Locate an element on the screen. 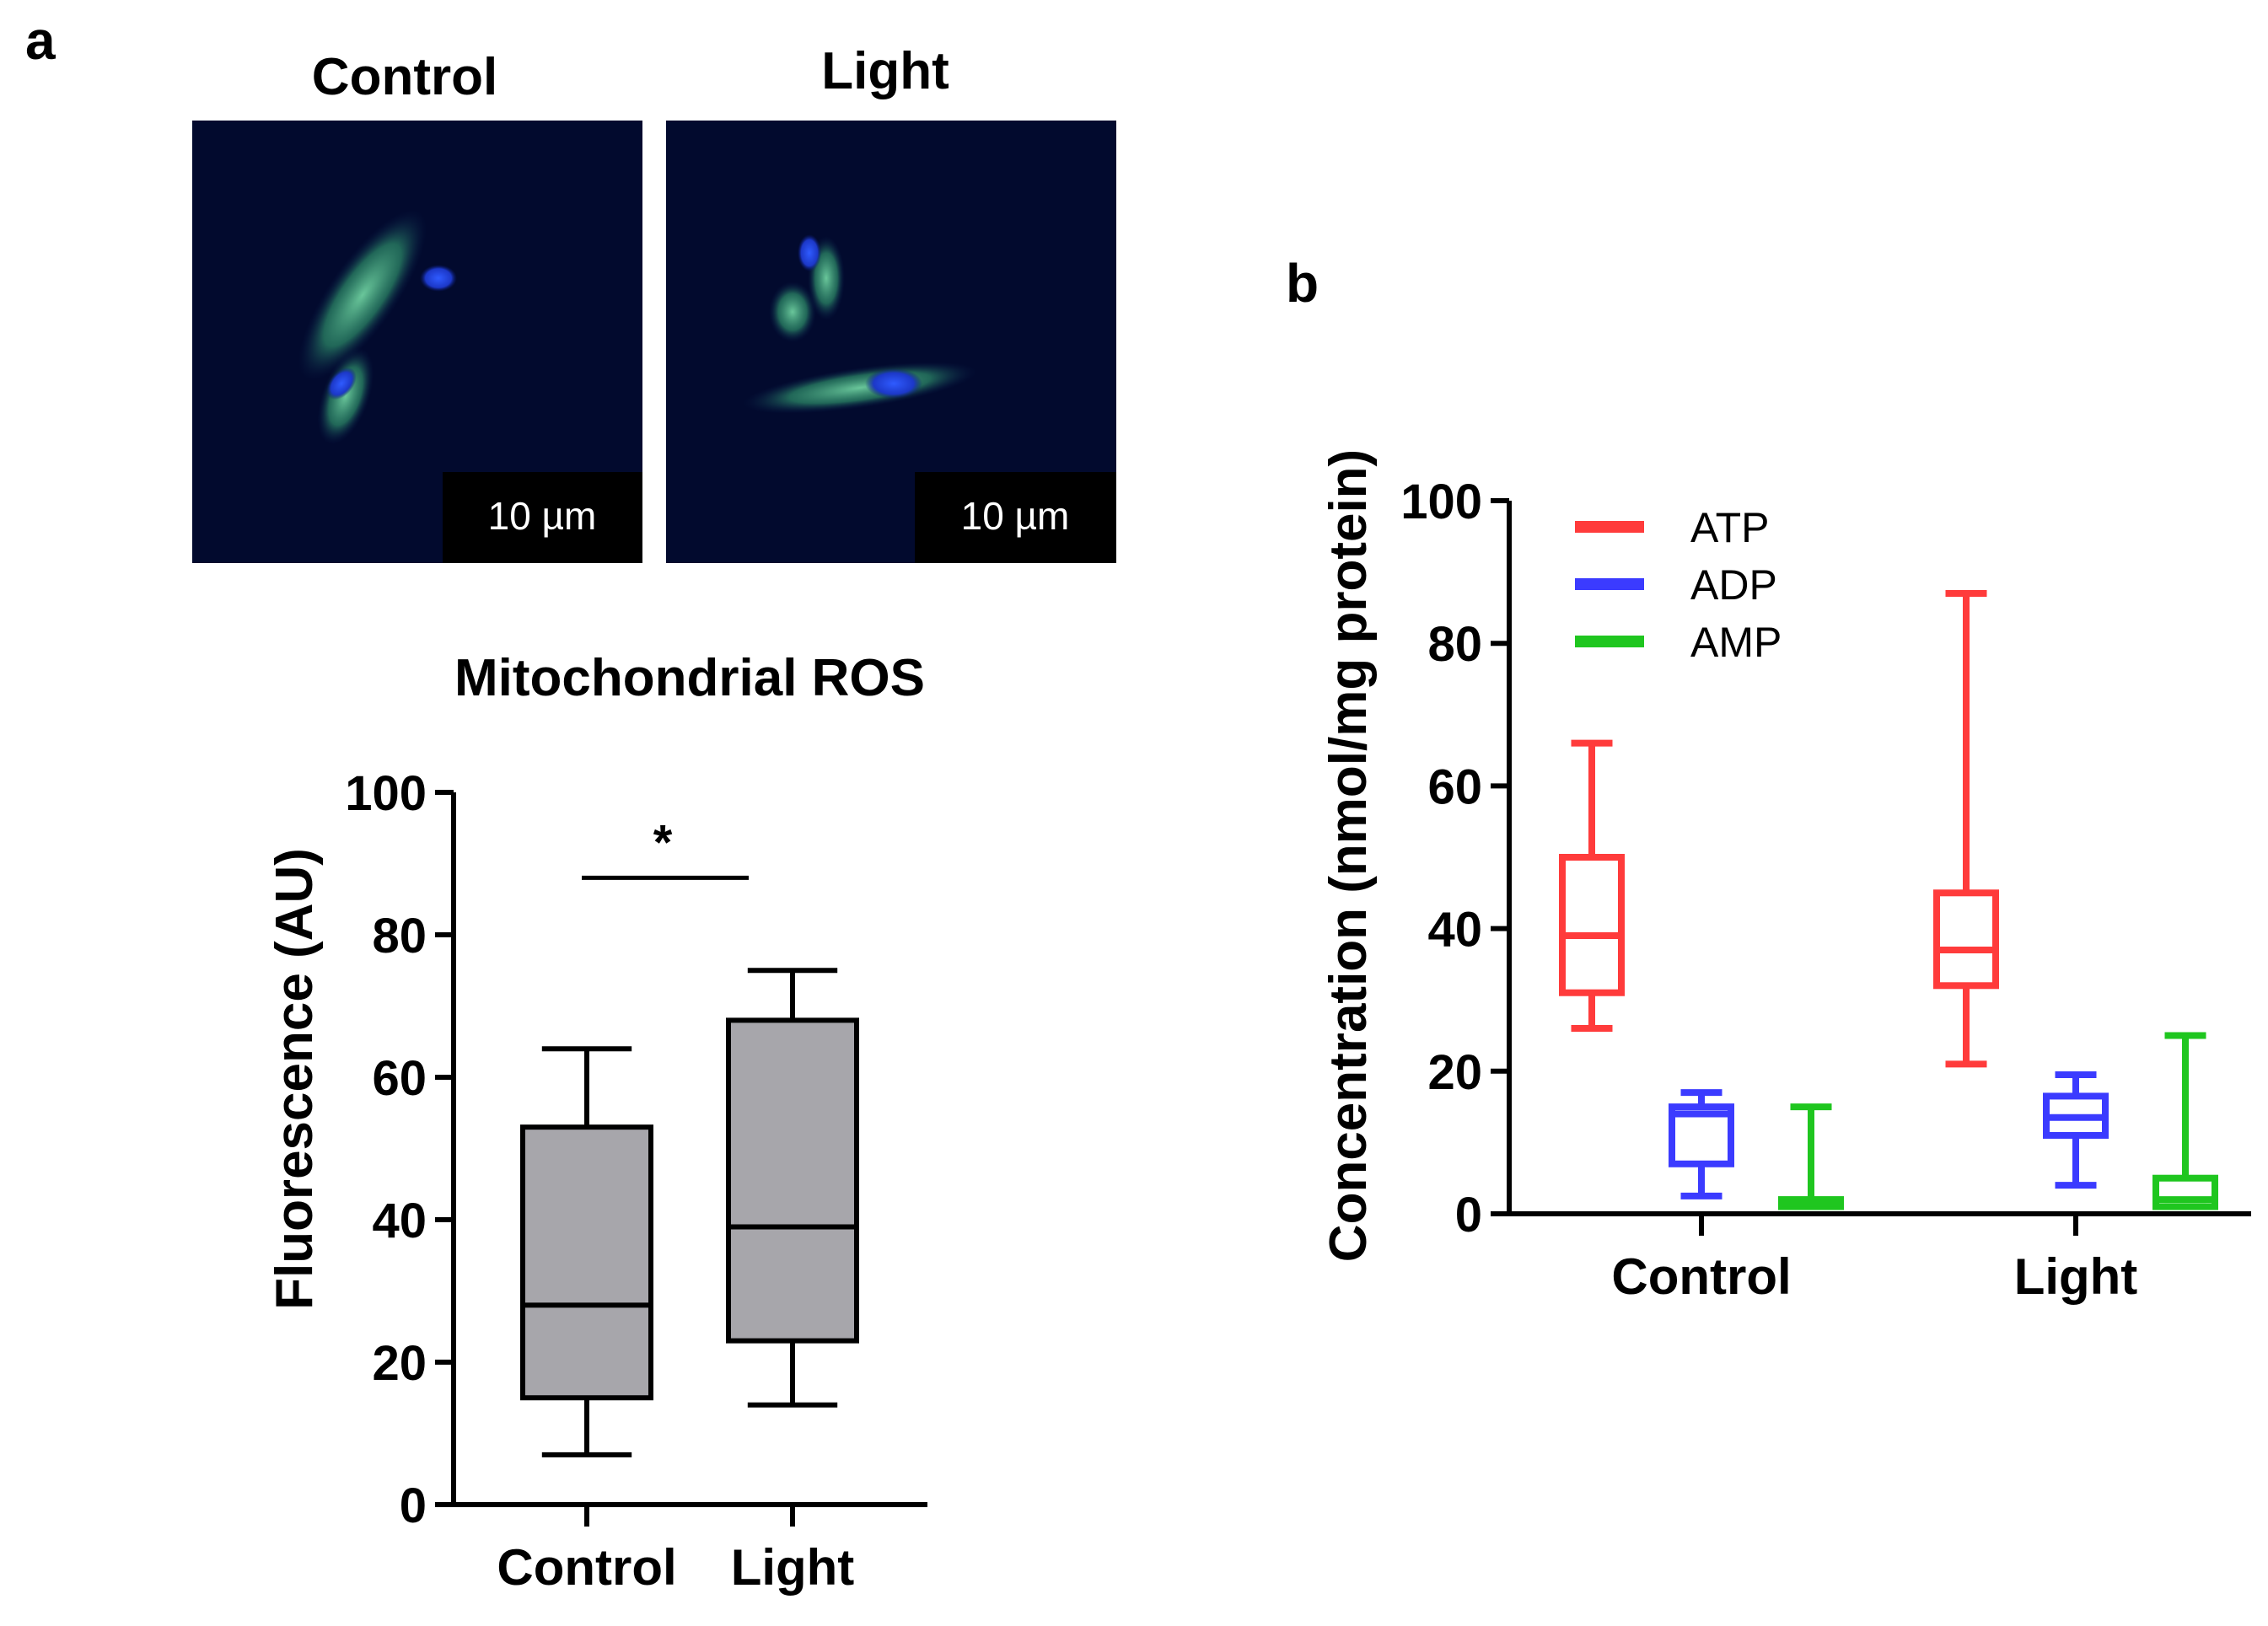 Image resolution: width=2268 pixels, height=1626 pixels. chart1-y-tick-label: 60 is located at coordinates (399, 1078).